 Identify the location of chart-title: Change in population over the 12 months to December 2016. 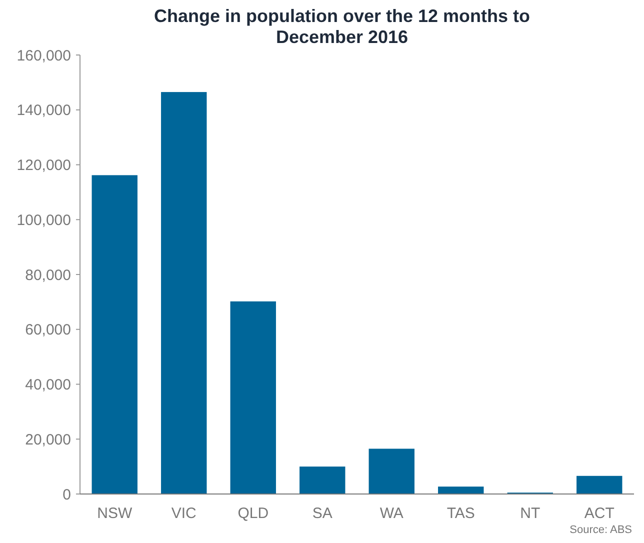
(342, 26).